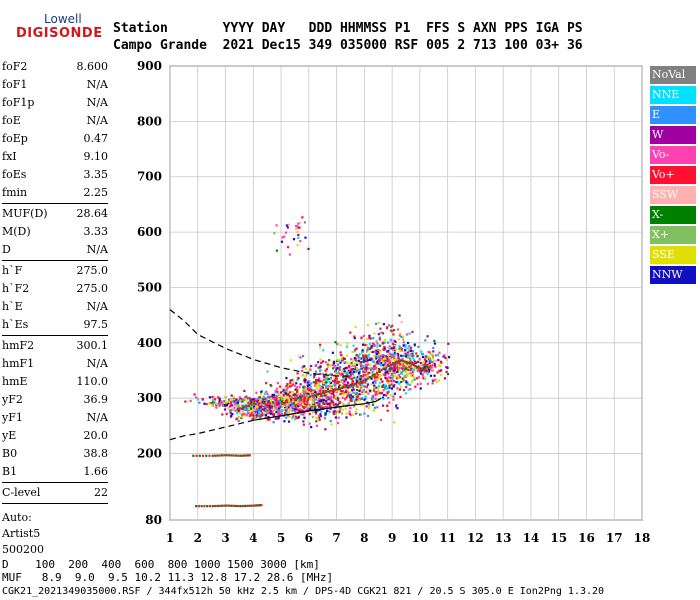 Image resolution: width=700 pixels, height=600 pixels. I want to click on panel-separator, so click(55, 482).